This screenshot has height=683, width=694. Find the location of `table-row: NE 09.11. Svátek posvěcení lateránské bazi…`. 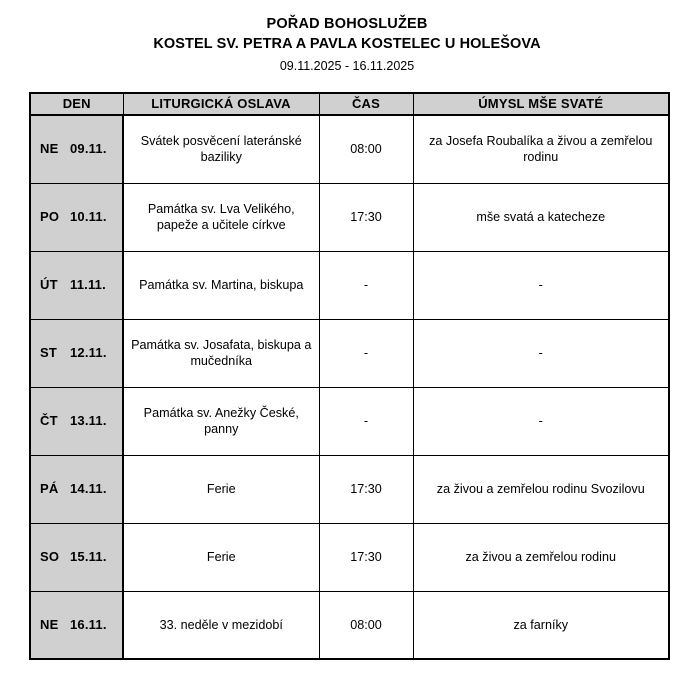

table-row: NE 09.11. Svátek posvěcení lateránské bazi… is located at coordinates (349, 149).